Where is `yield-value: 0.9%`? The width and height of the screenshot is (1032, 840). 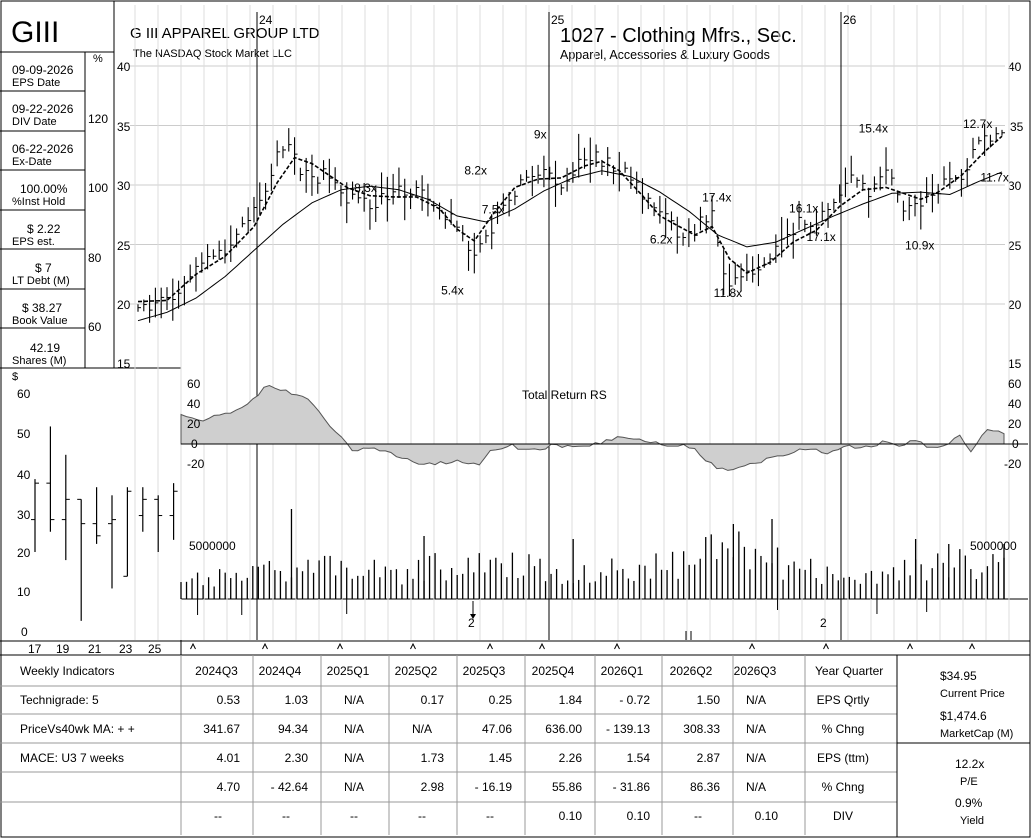
yield-value: 0.9% is located at coordinates (969, 803).